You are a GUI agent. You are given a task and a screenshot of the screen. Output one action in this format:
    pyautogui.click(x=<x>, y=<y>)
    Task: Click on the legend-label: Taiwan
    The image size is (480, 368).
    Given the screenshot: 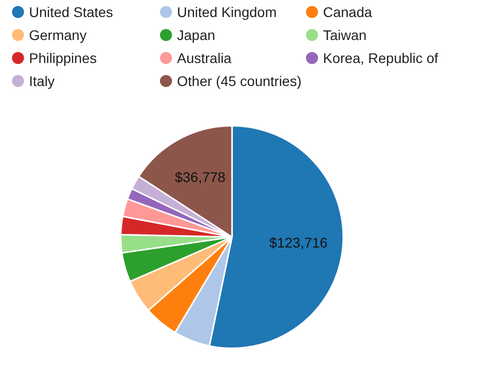 What is the action you would take?
    pyautogui.click(x=345, y=34)
    